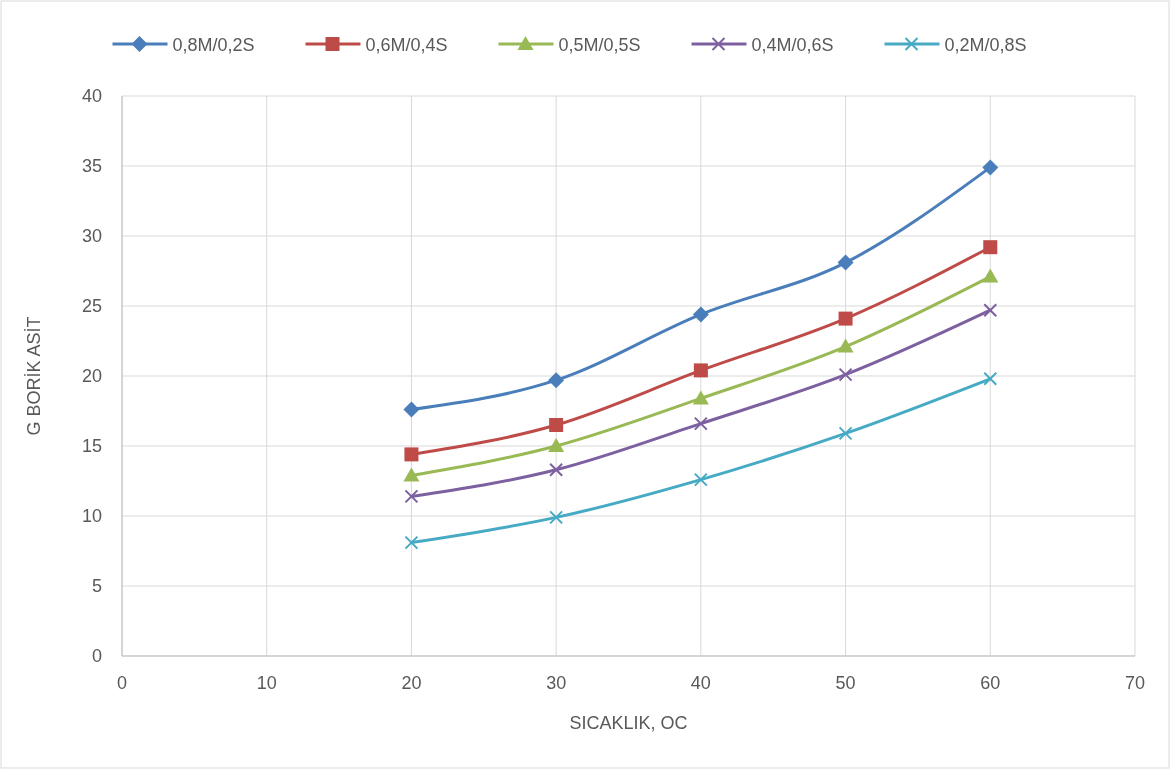  I want to click on y-tick-label: 0, so click(96, 656).